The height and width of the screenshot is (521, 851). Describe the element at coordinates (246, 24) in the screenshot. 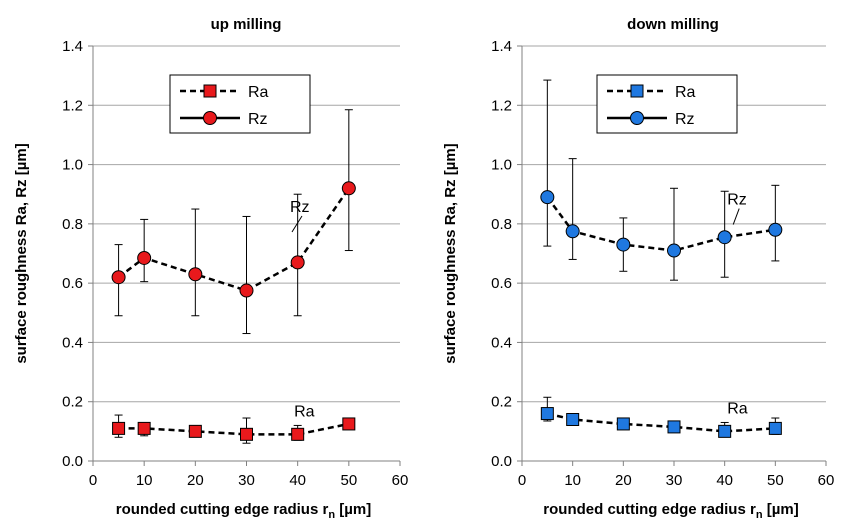

I see `chart-title: up milling` at that location.